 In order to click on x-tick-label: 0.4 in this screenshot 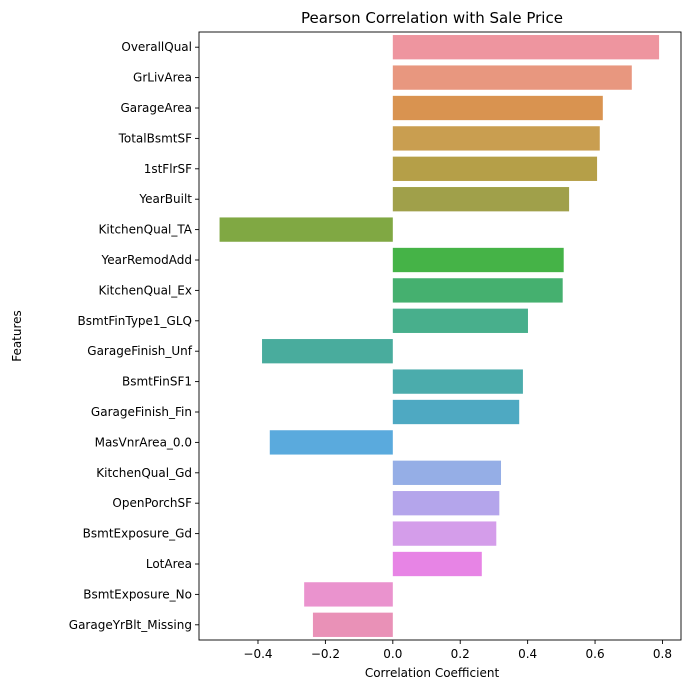, I will do `click(527, 654)`.